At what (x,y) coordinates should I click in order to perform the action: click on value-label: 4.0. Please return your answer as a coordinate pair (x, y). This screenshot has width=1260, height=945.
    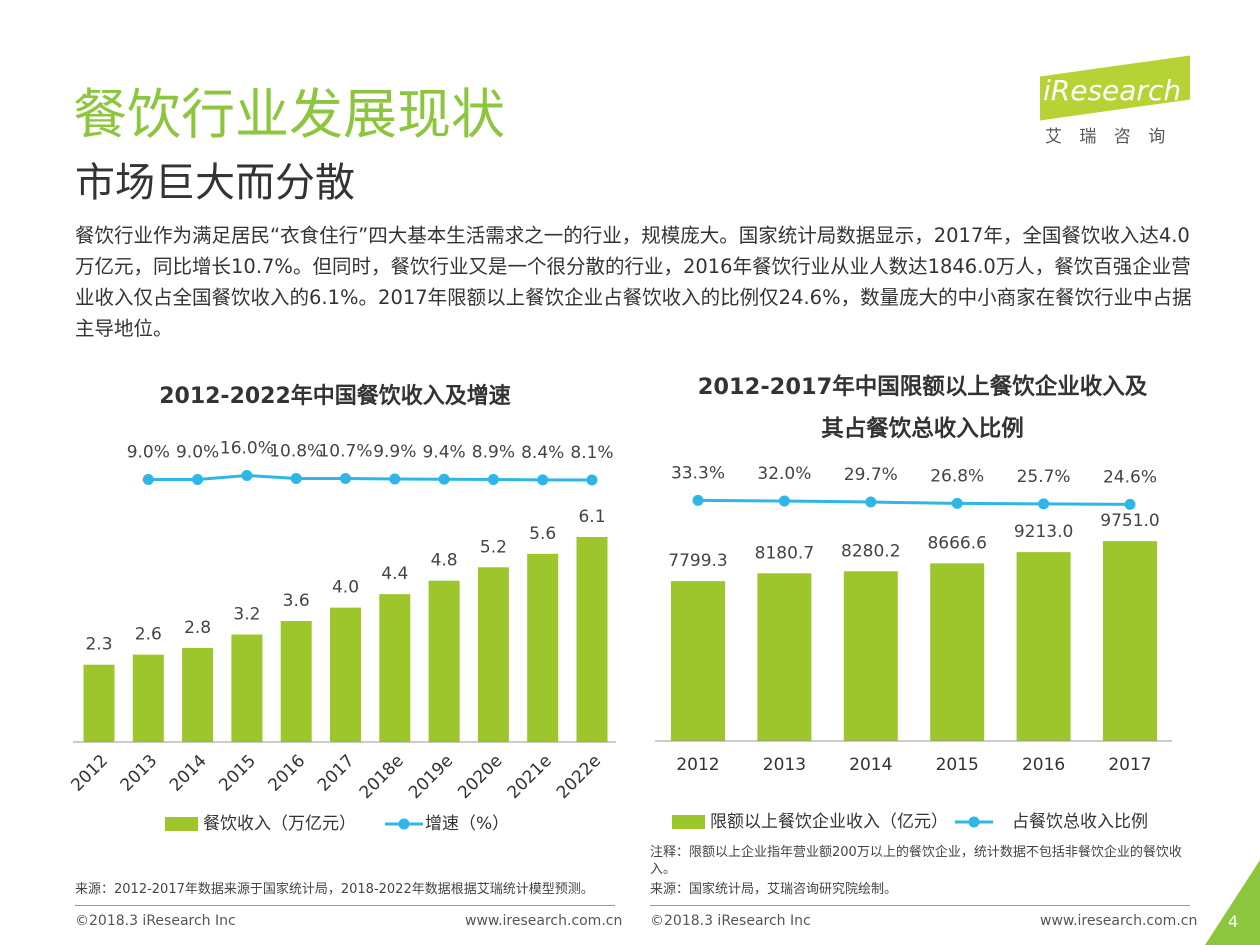
    Looking at the image, I should click on (345, 588).